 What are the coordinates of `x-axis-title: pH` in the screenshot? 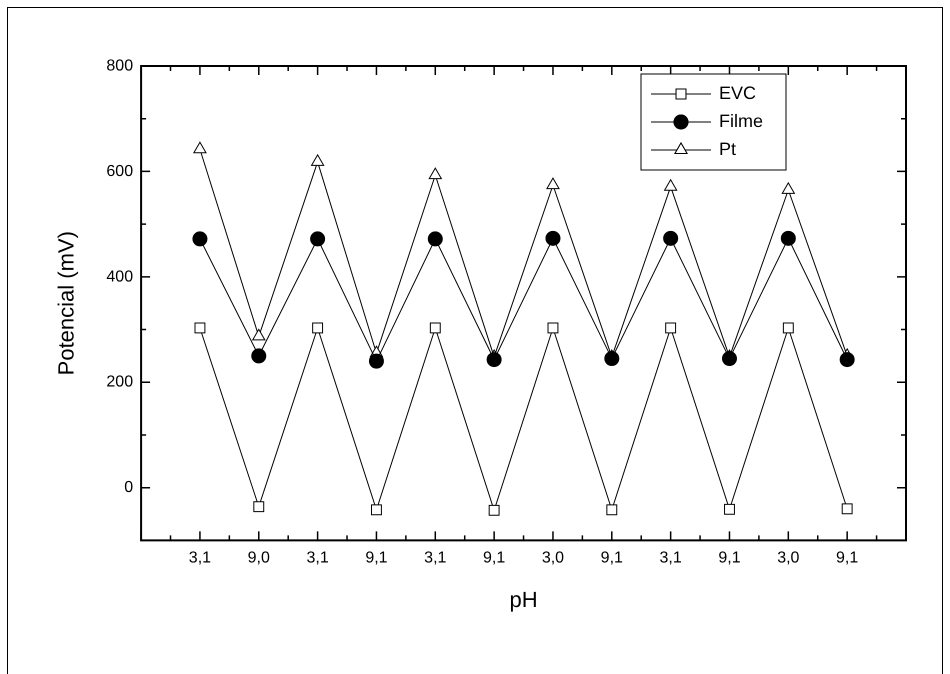 It's located at (523, 599).